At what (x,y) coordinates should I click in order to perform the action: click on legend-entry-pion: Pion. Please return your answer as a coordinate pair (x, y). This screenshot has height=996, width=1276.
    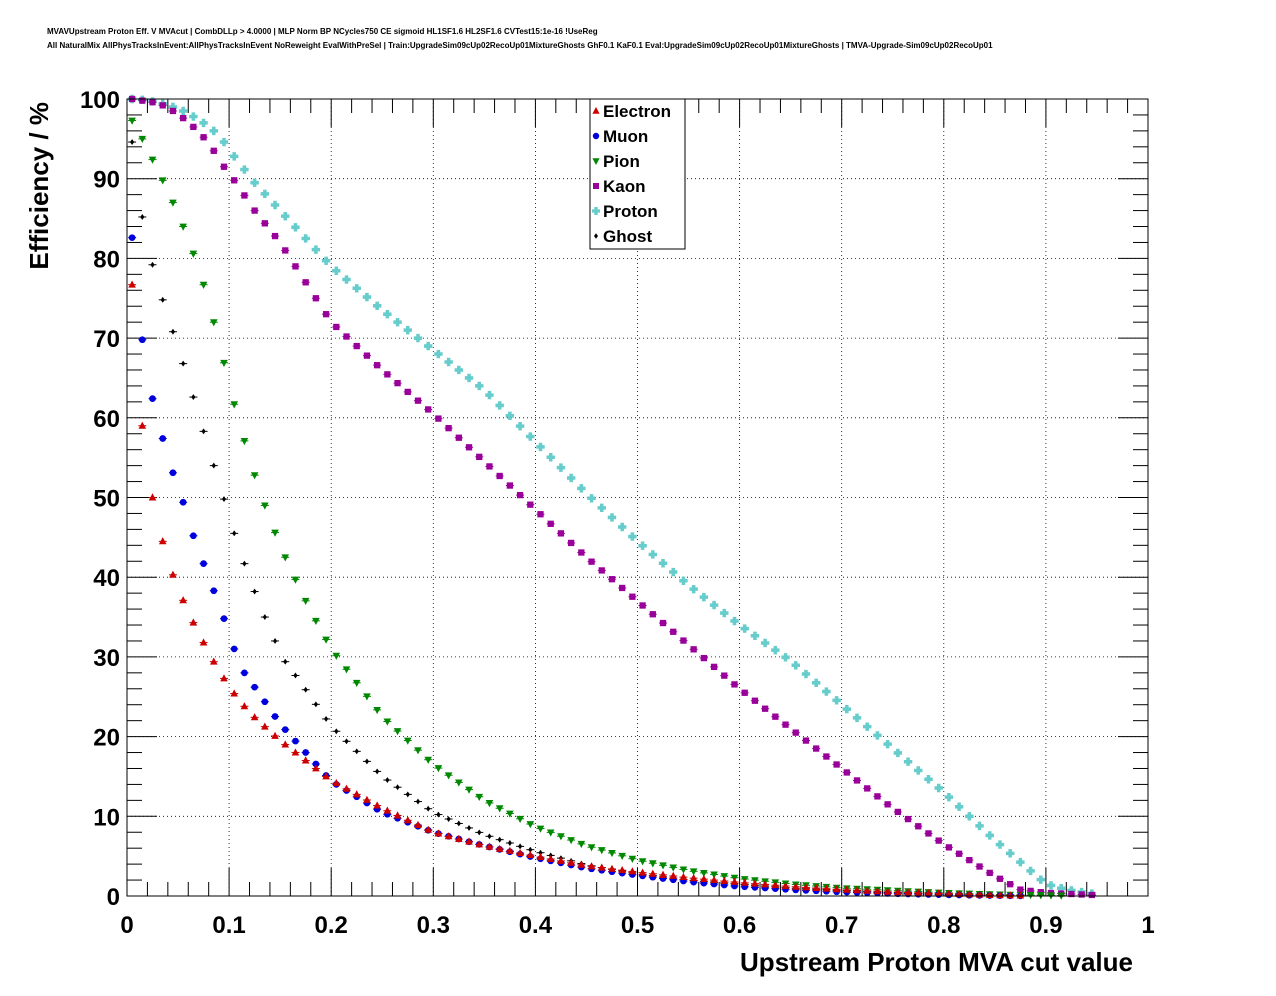
    Looking at the image, I should click on (621, 161).